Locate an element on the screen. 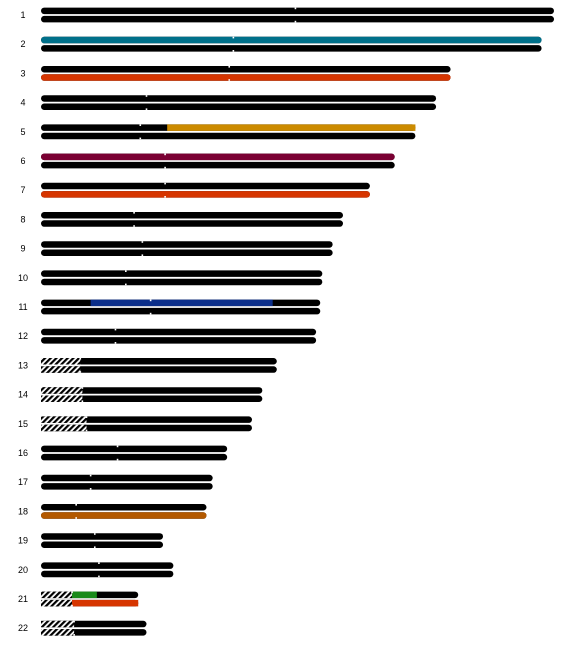 Image resolution: width=569 pixels, height=666 pixels. chromosome-label: 13 is located at coordinates (23, 365).